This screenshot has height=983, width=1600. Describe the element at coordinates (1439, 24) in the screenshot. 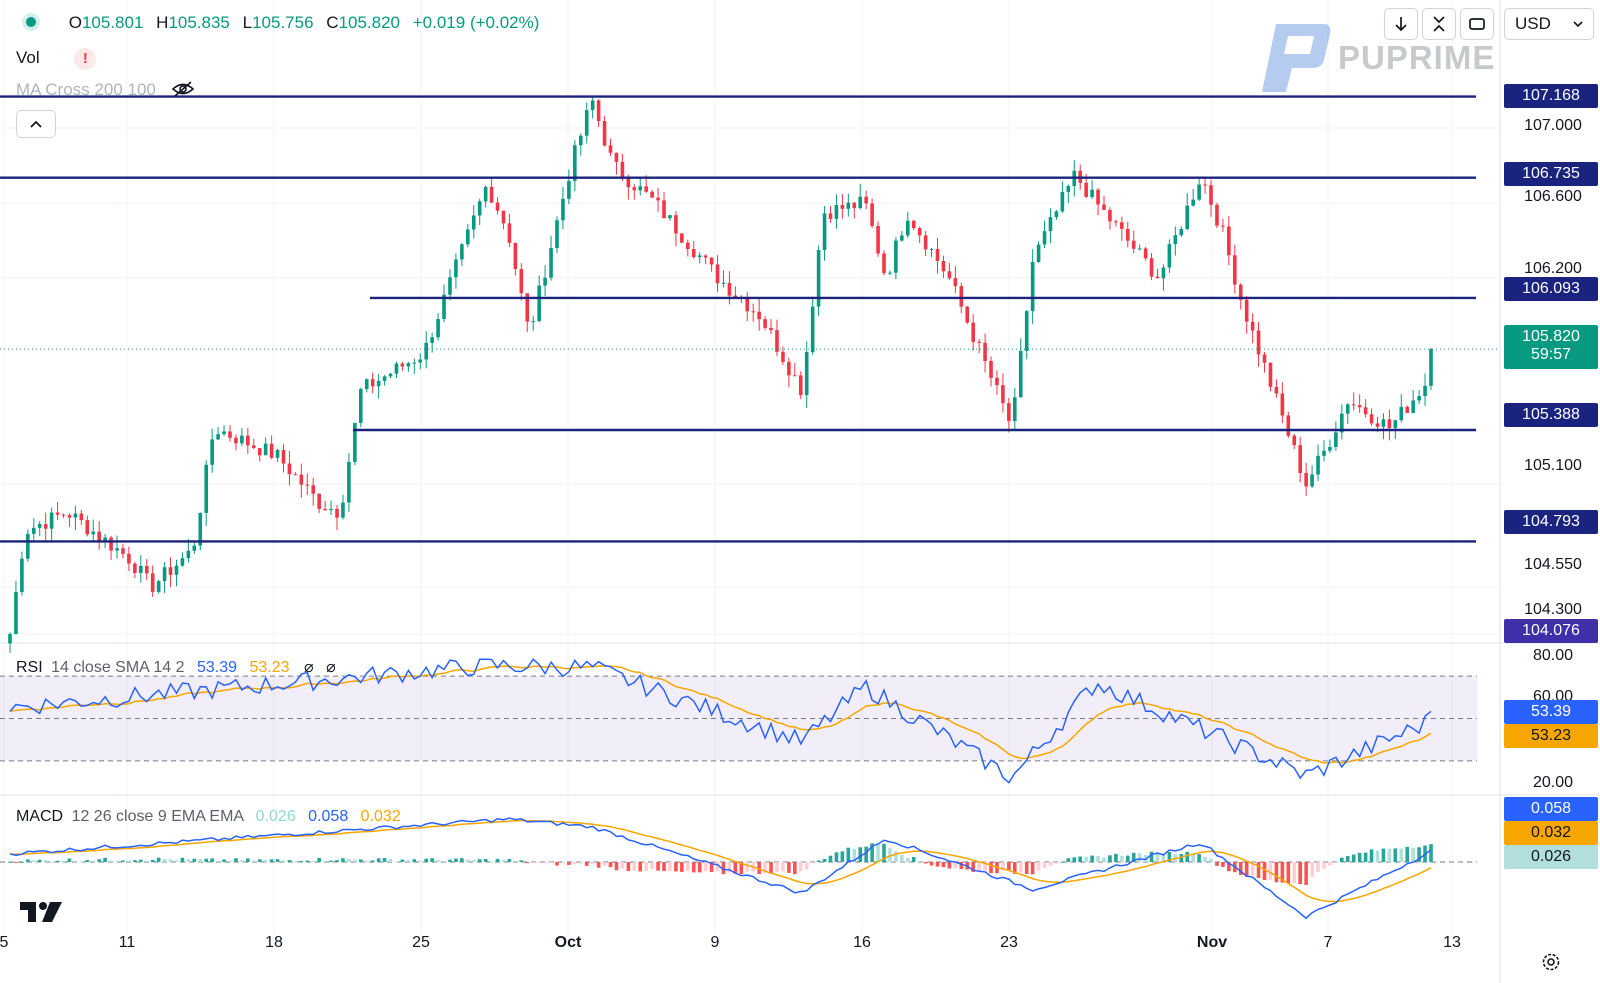

I see `fit-range-button` at that location.